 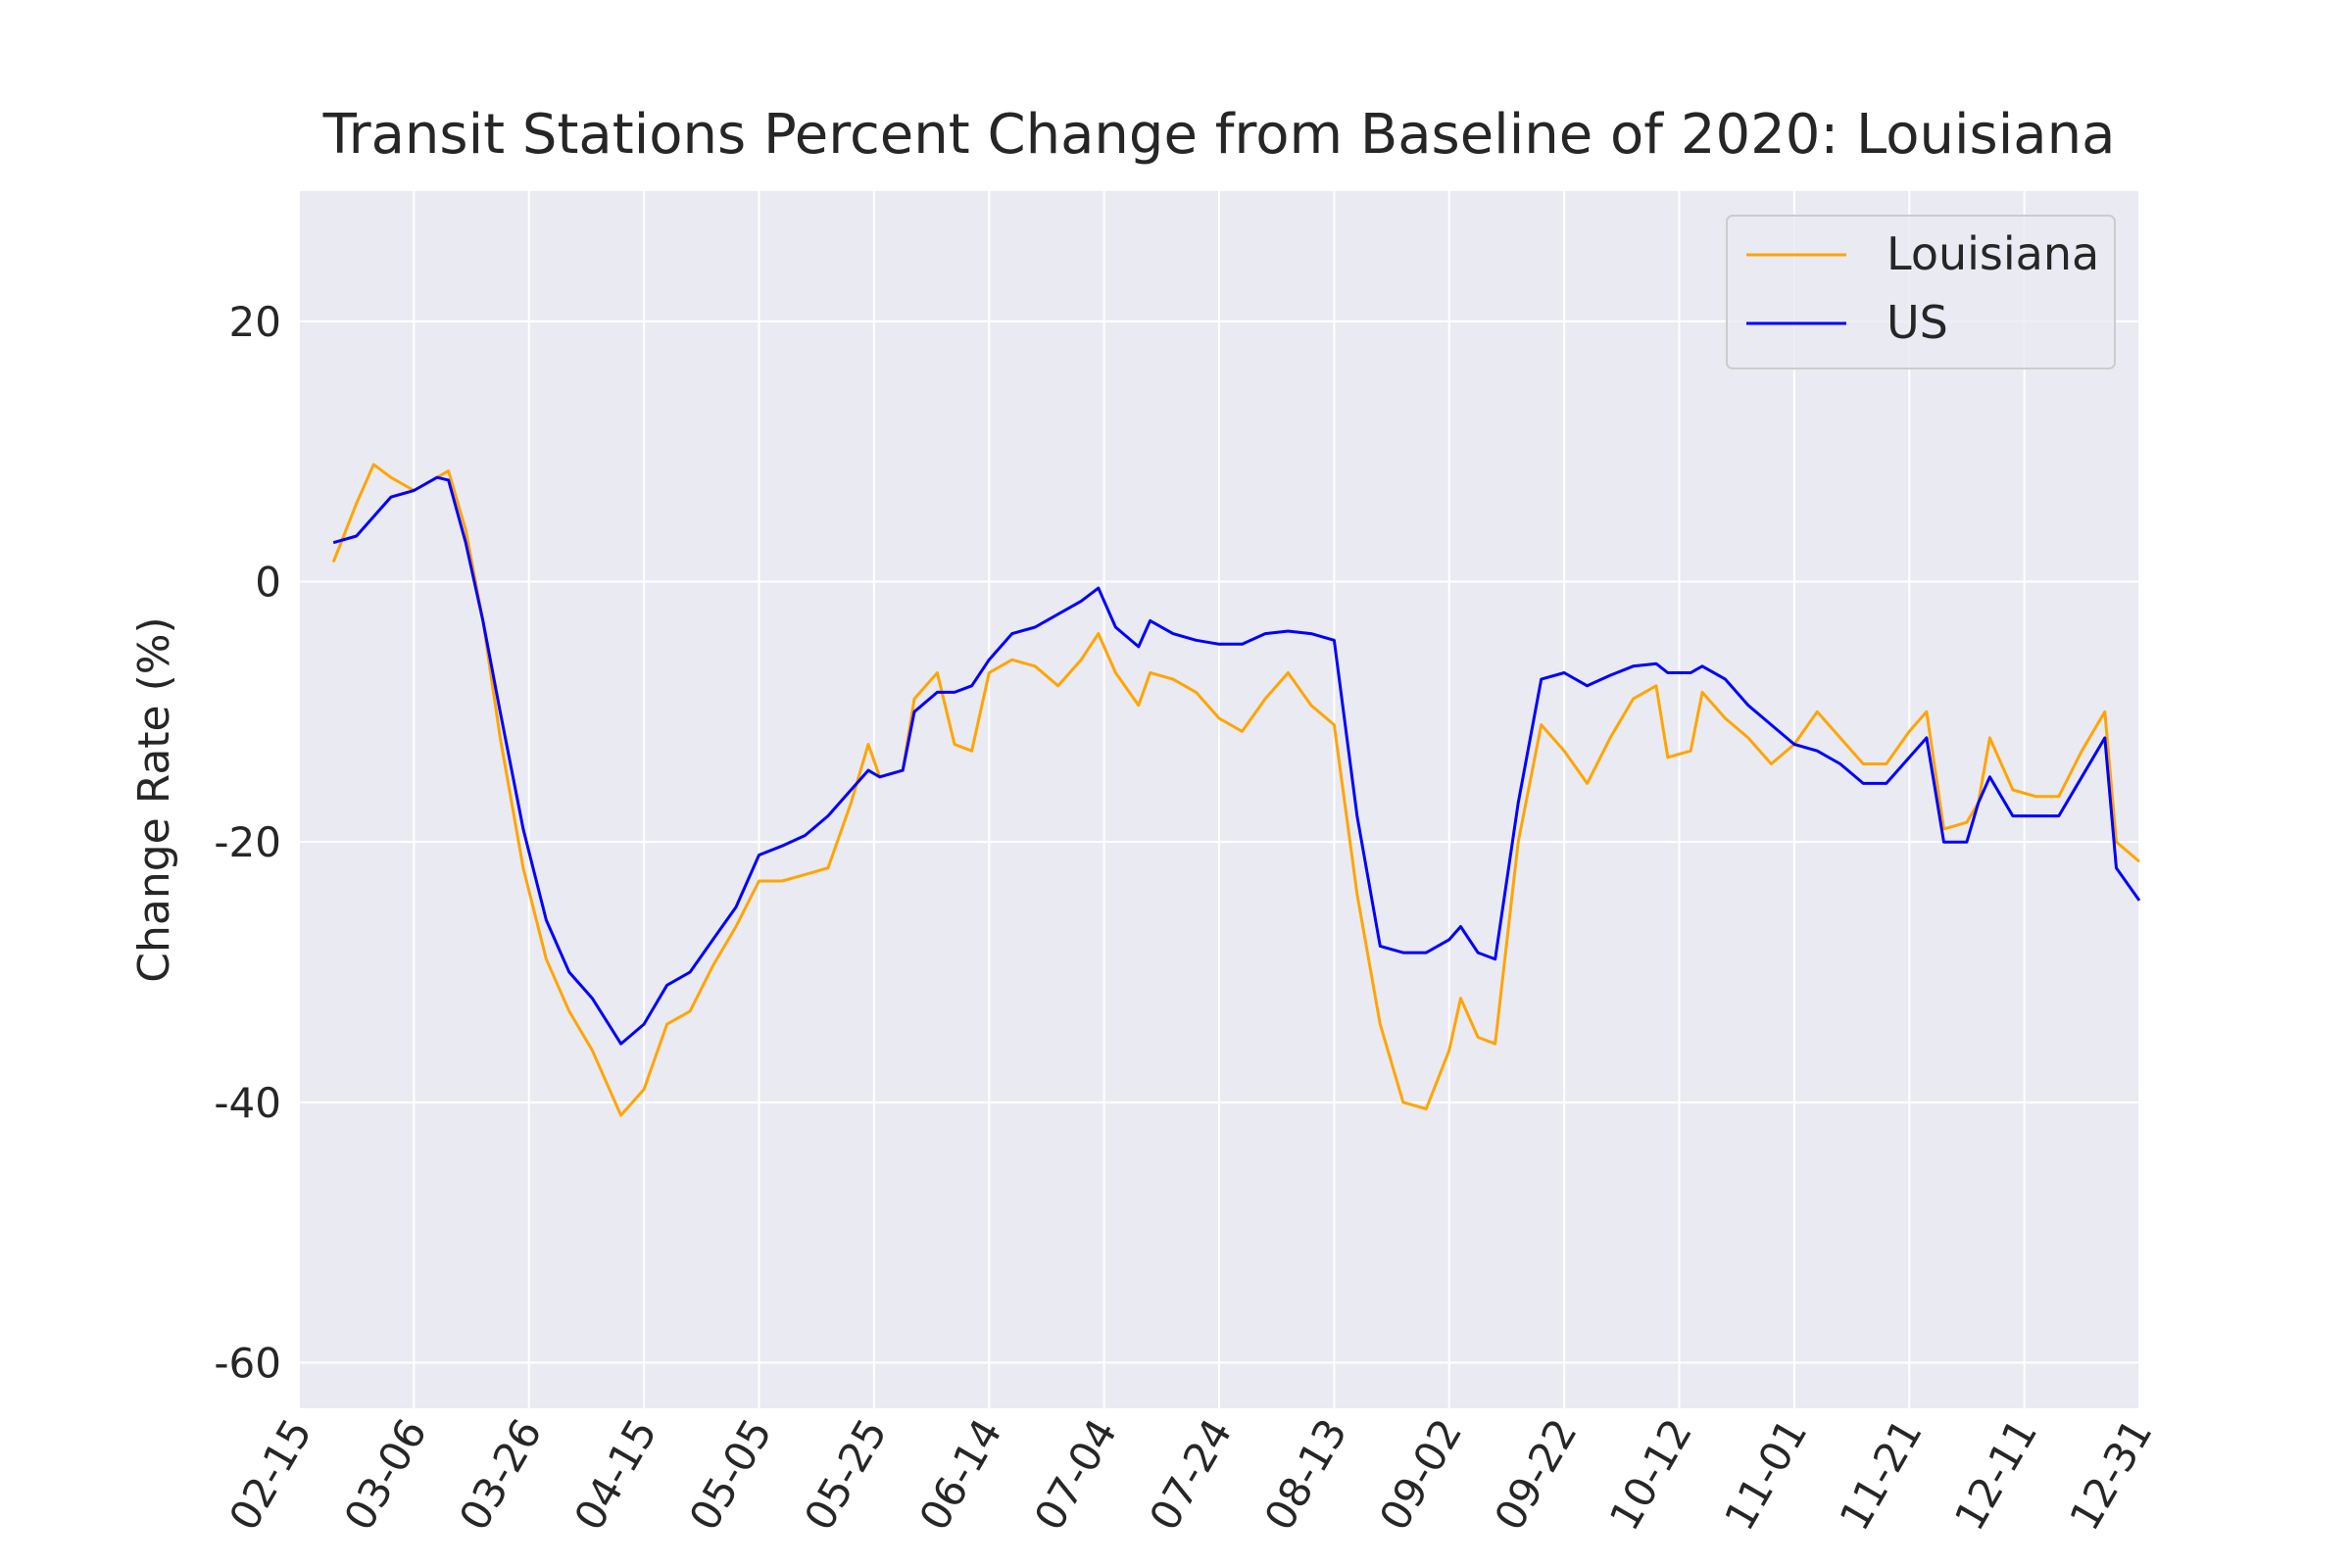 I want to click on x-tick-label: 12-31, so click(x=2110, y=1475).